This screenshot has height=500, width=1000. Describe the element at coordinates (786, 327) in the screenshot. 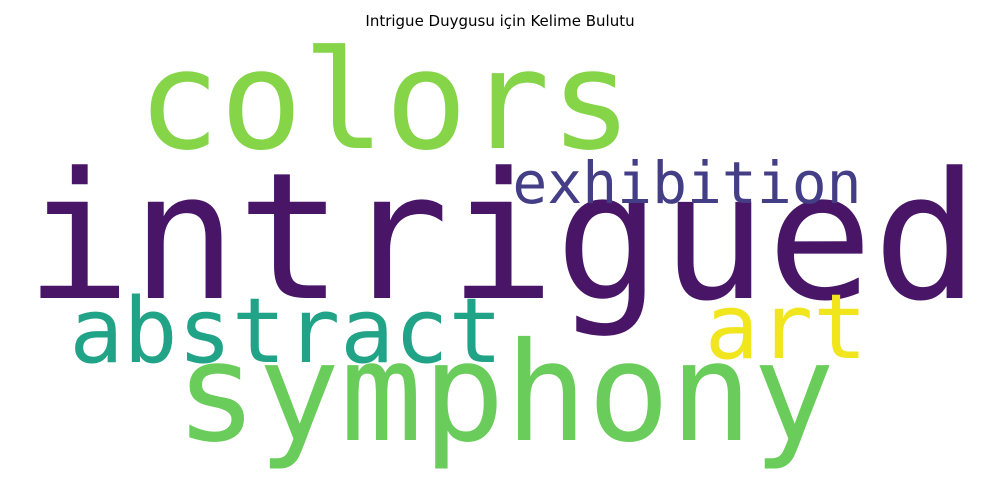

I see `word-art: art` at that location.